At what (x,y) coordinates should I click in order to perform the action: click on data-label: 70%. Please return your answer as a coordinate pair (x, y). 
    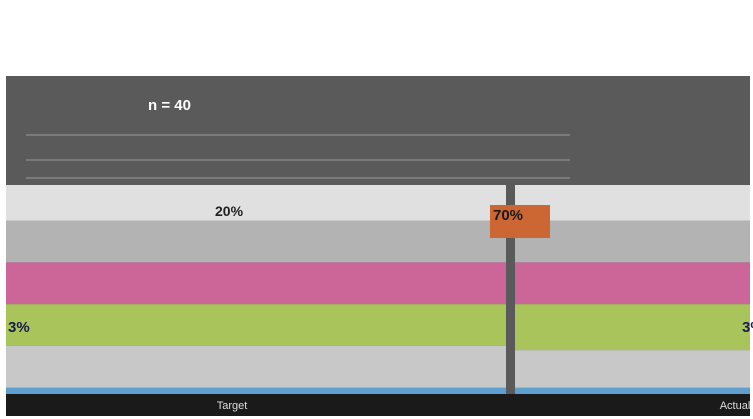
    Looking at the image, I should click on (508, 215).